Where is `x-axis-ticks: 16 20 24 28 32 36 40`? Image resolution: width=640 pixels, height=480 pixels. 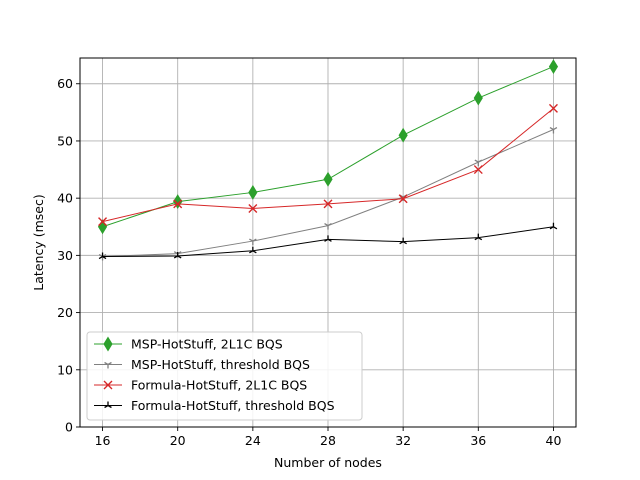 x-axis-ticks: 16 20 24 28 32 36 40 is located at coordinates (328, 437).